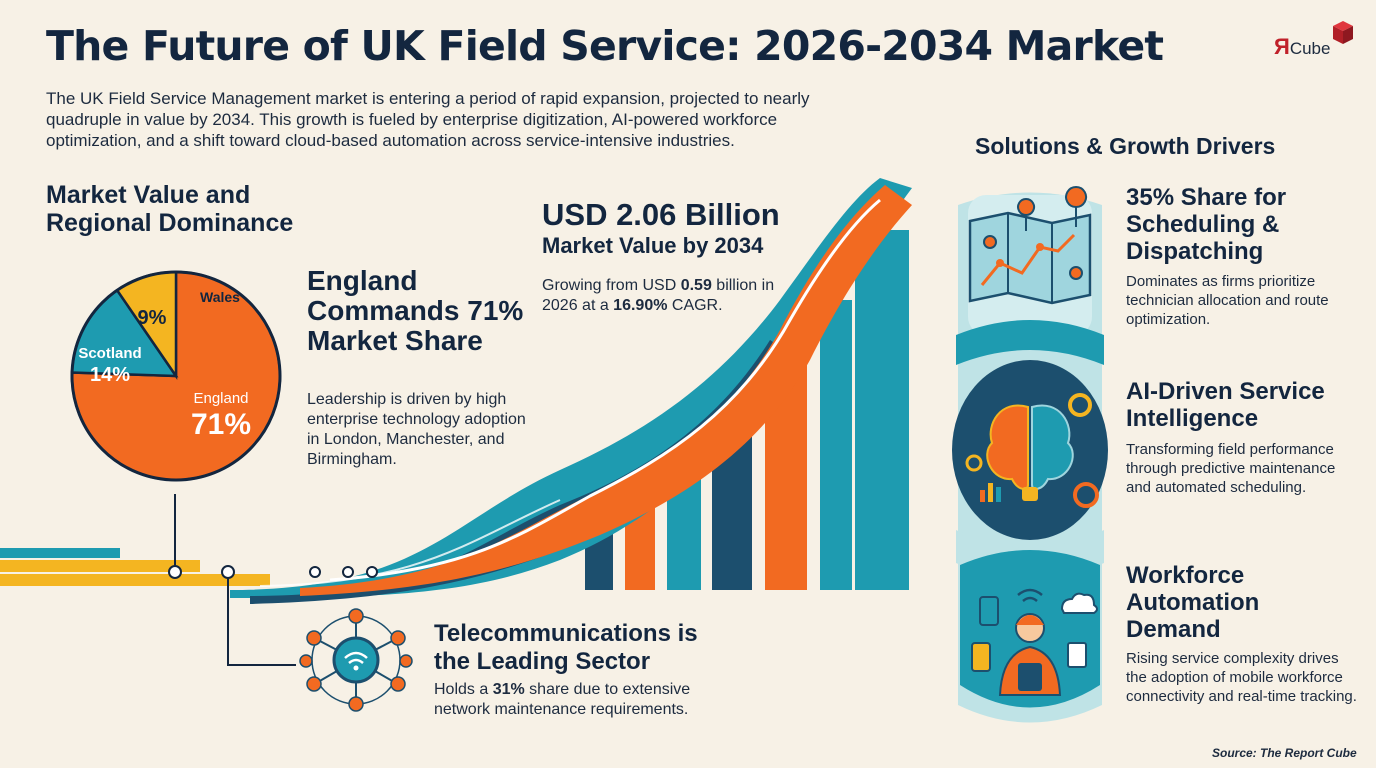 Image resolution: width=1376 pixels, height=768 pixels. I want to click on drivers-heading: Solutions & Growth Drivers, so click(1125, 146).